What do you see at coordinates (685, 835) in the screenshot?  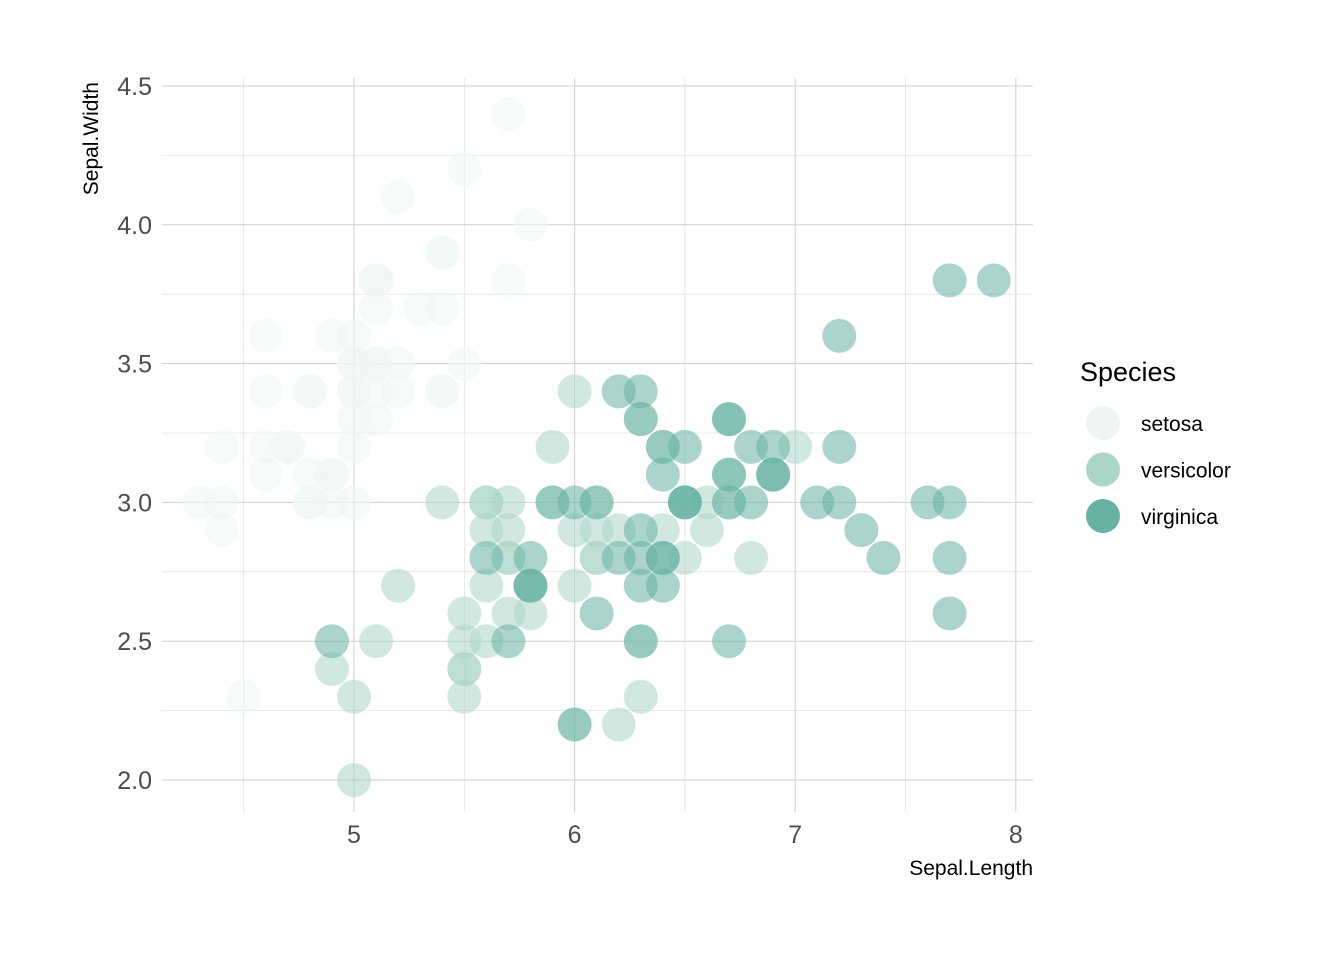 I see `x-axis-ticks: 5 6 7 8` at bounding box center [685, 835].